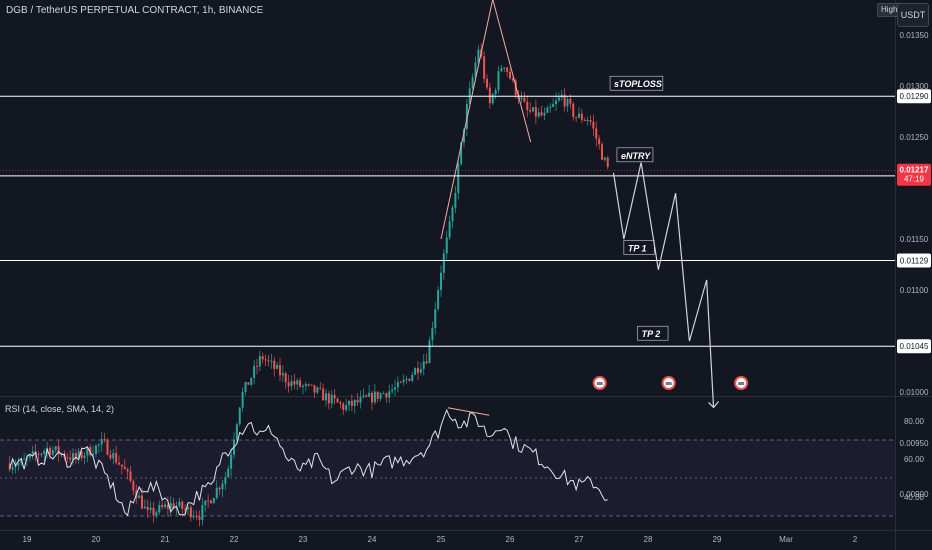 This screenshot has height=550, width=932. What do you see at coordinates (60, 409) in the screenshot?
I see `rsi-title: RSI (14, close, SMA, 14, 2)` at bounding box center [60, 409].